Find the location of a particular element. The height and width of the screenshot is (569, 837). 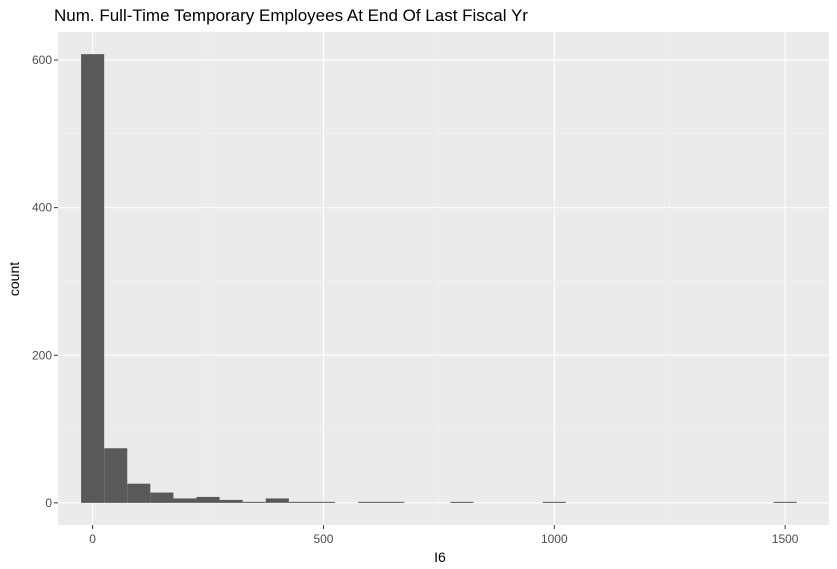

y-axis-ticks: 0 200 400 600 is located at coordinates (45, 281).